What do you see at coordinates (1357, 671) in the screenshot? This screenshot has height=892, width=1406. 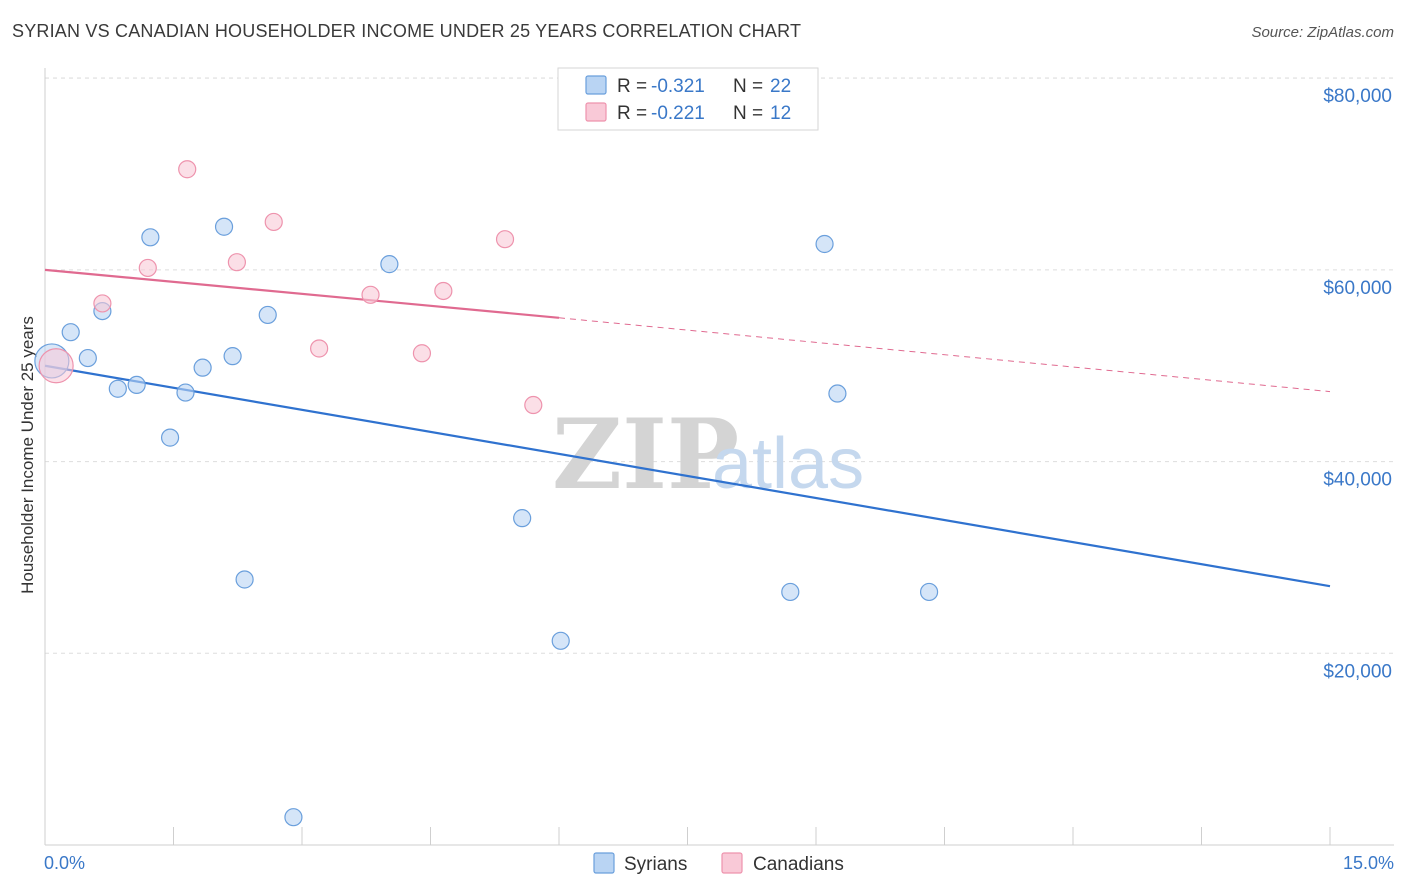 I see `y-tick-label: $20,000` at bounding box center [1357, 671].